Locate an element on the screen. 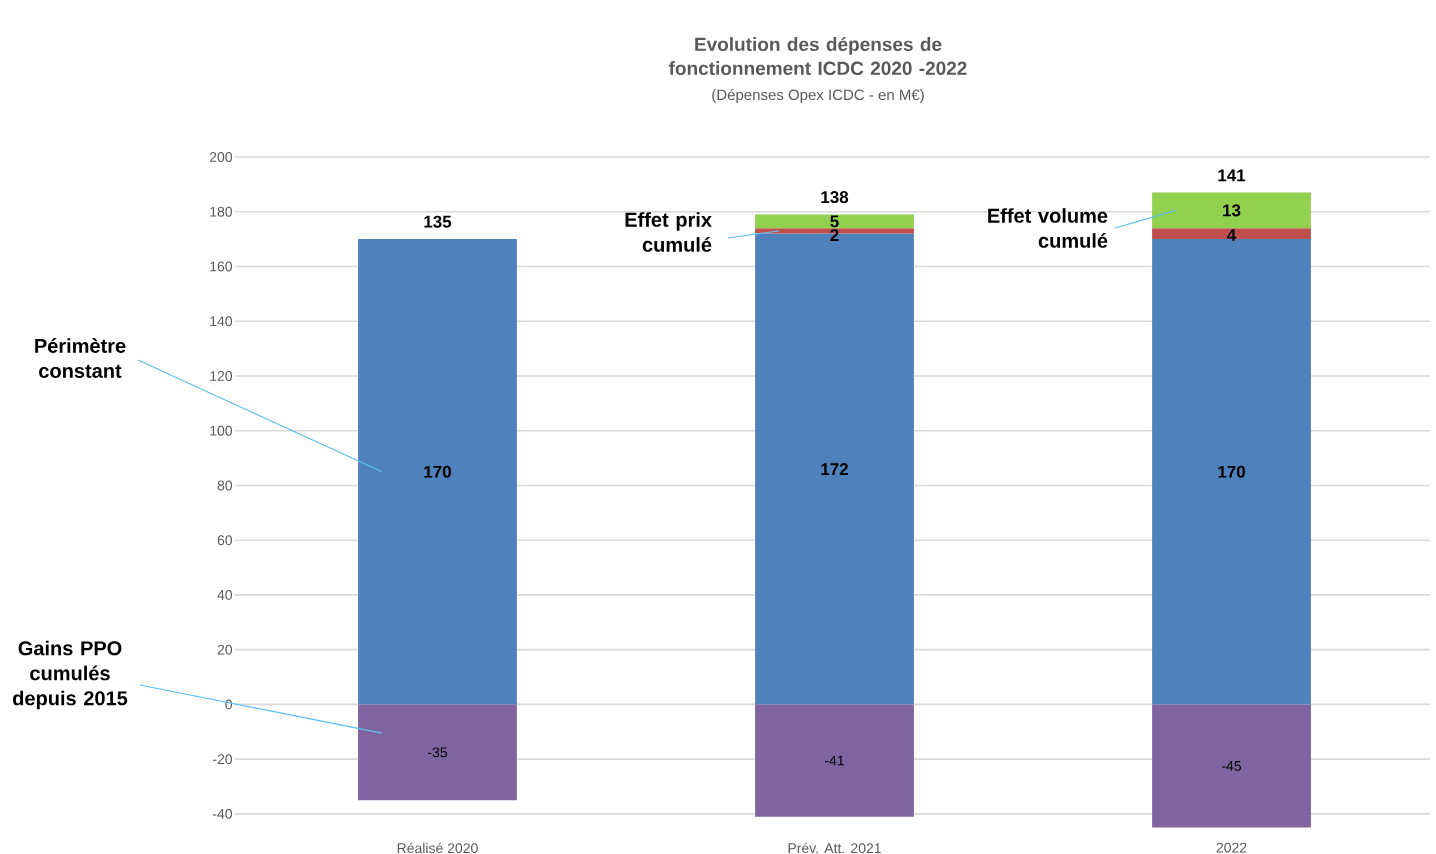  y-tick-label: 140 is located at coordinates (221, 321).